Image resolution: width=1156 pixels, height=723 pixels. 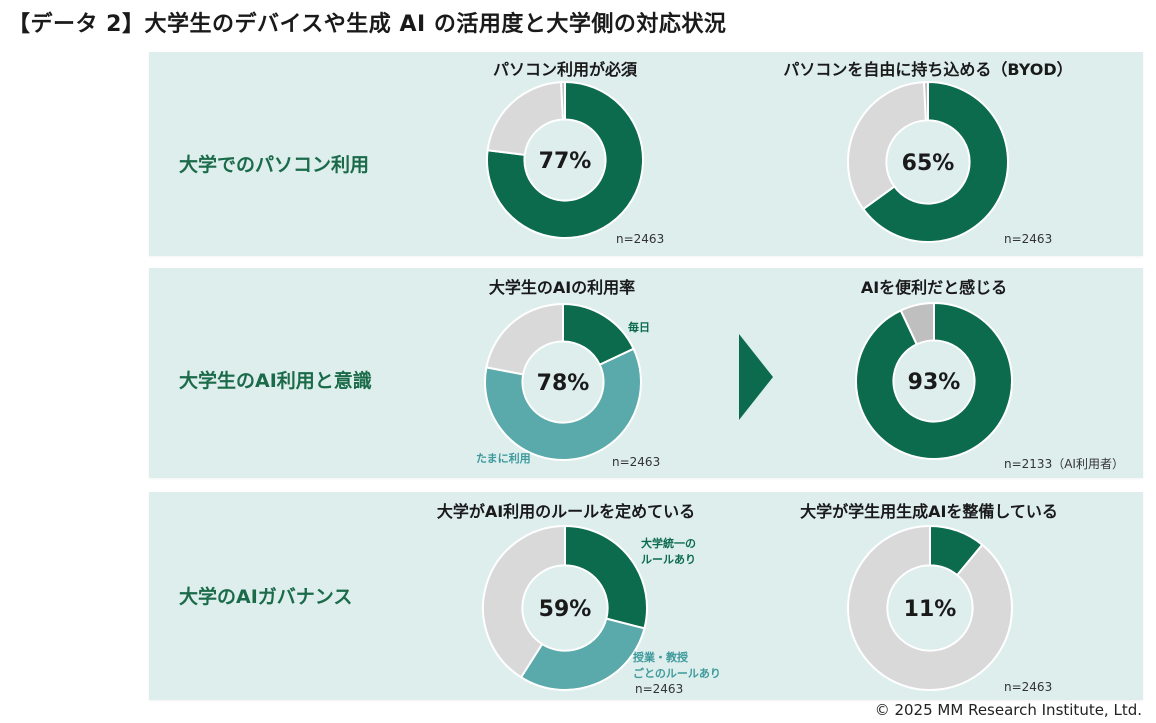 What do you see at coordinates (1008, 710) in the screenshot?
I see `copyright: © 2025 MM Research Institute, Ltd.` at bounding box center [1008, 710].